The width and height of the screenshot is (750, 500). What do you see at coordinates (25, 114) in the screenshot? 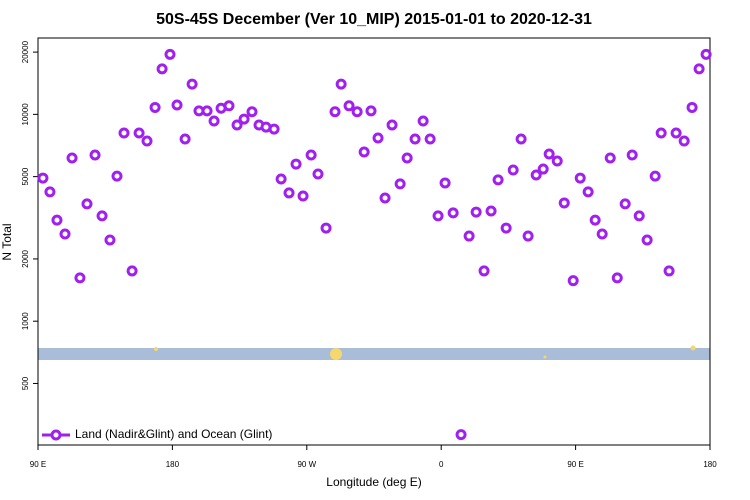
I see `y-tick-label: 10000` at bounding box center [25, 114].